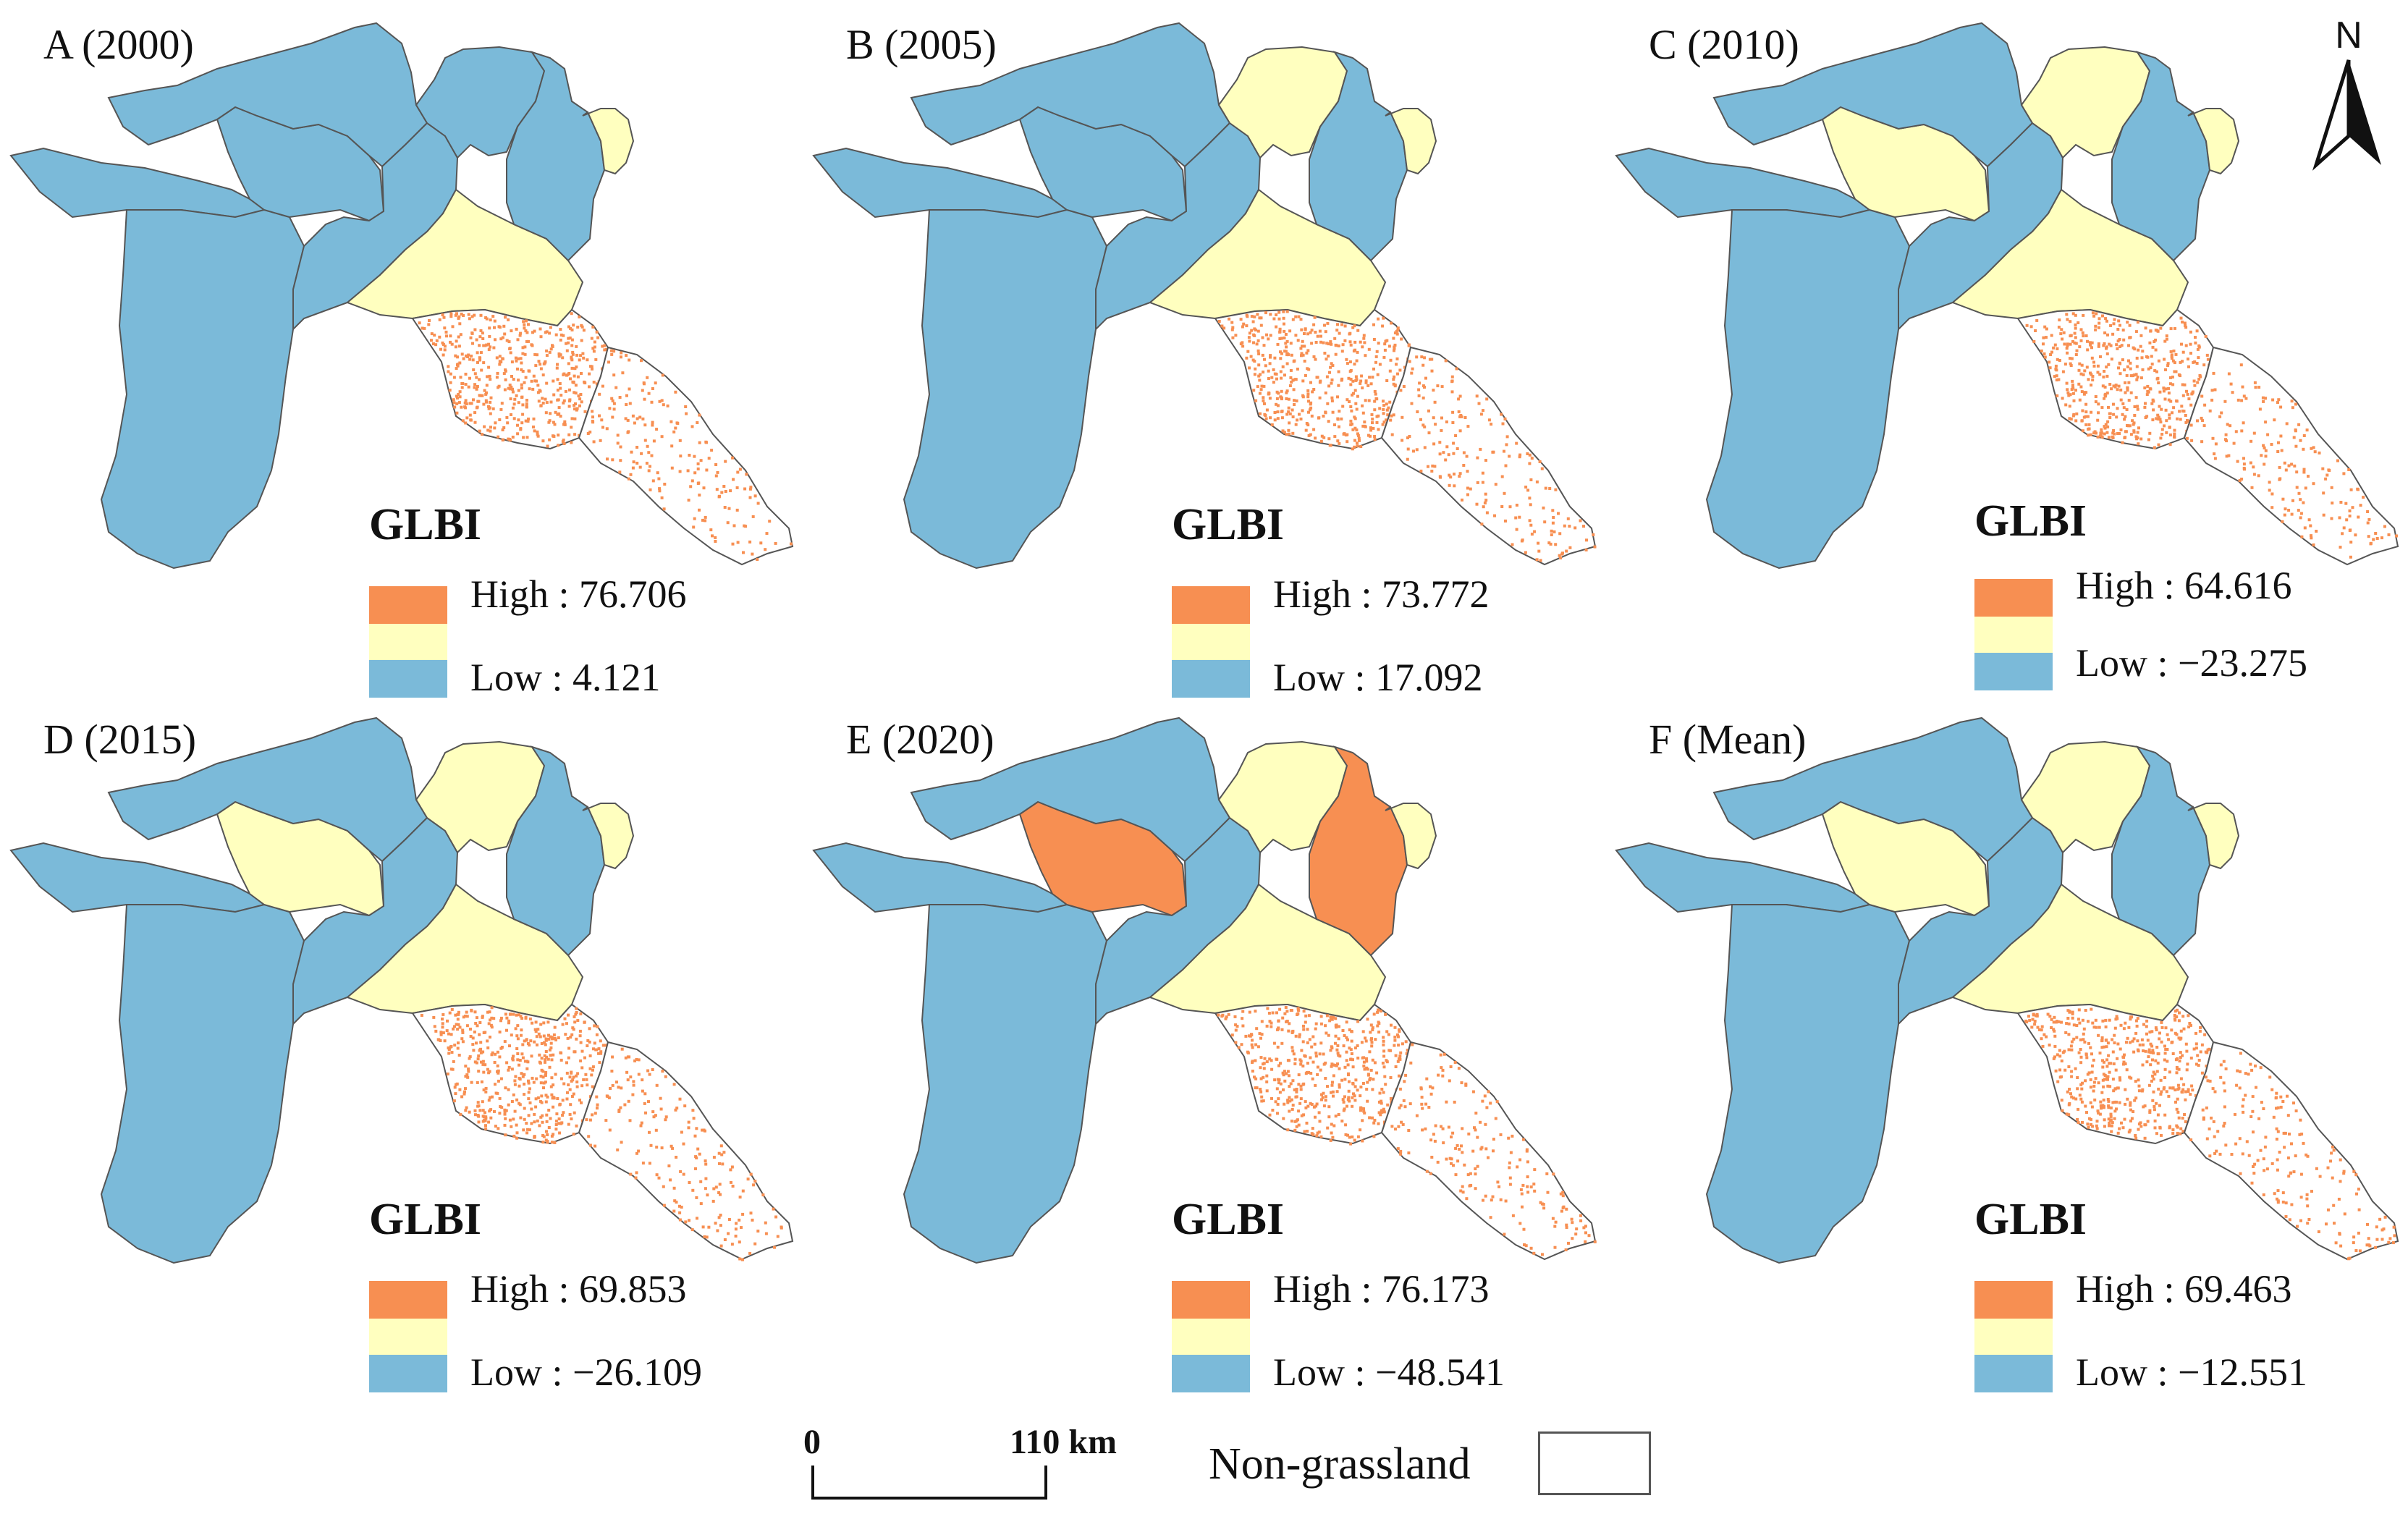  I want to click on scale-bar: 0 110 km, so click(967, 1465).